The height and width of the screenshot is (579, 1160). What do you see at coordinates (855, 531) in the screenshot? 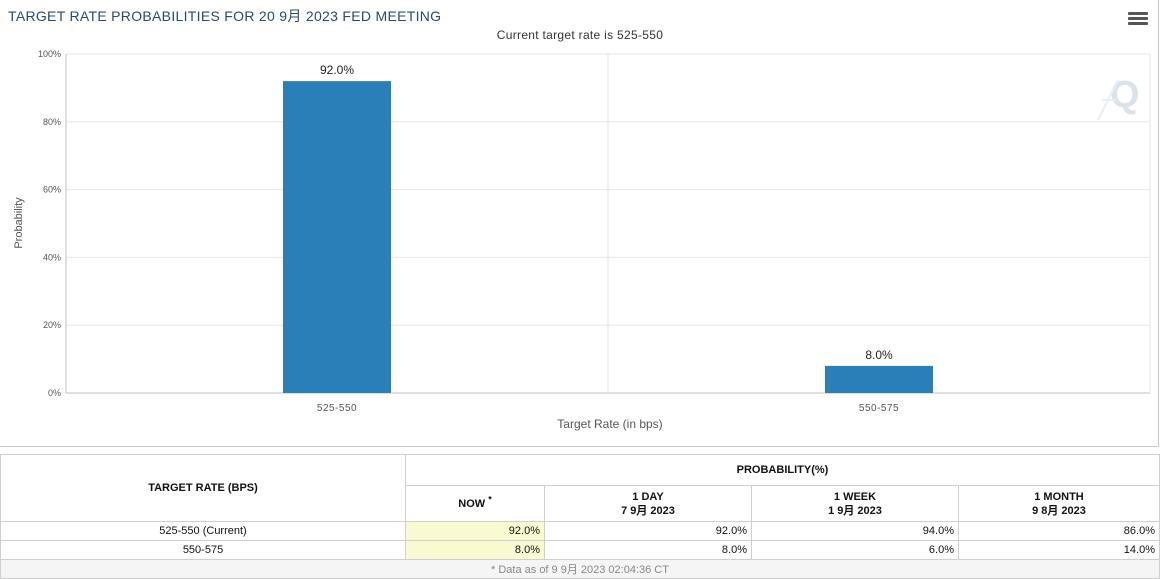
I see `row-1-week: 94.0%` at bounding box center [855, 531].